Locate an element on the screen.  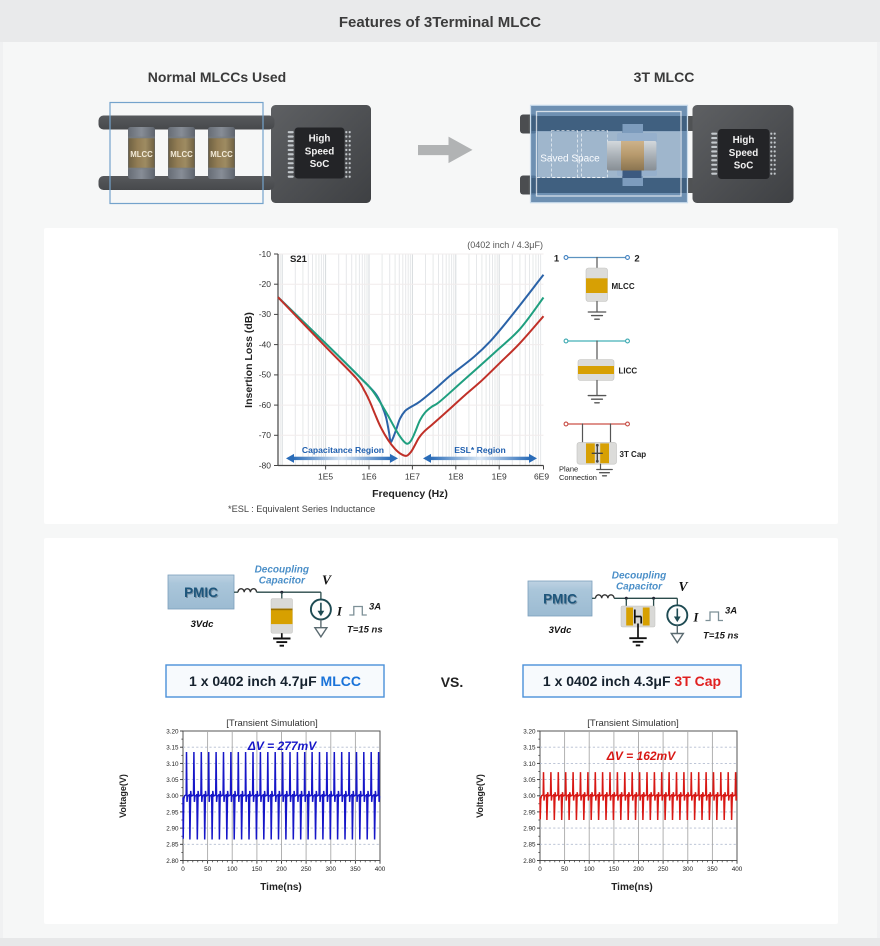
svg-text: 1 x 0402 inch 4.3μF 3T Cap is located at coordinates (632, 681).